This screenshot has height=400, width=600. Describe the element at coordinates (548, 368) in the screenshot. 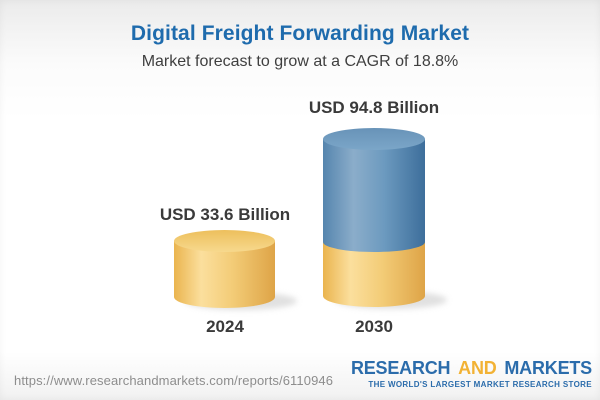

I see `logo-word-markets: MARKETS` at that location.